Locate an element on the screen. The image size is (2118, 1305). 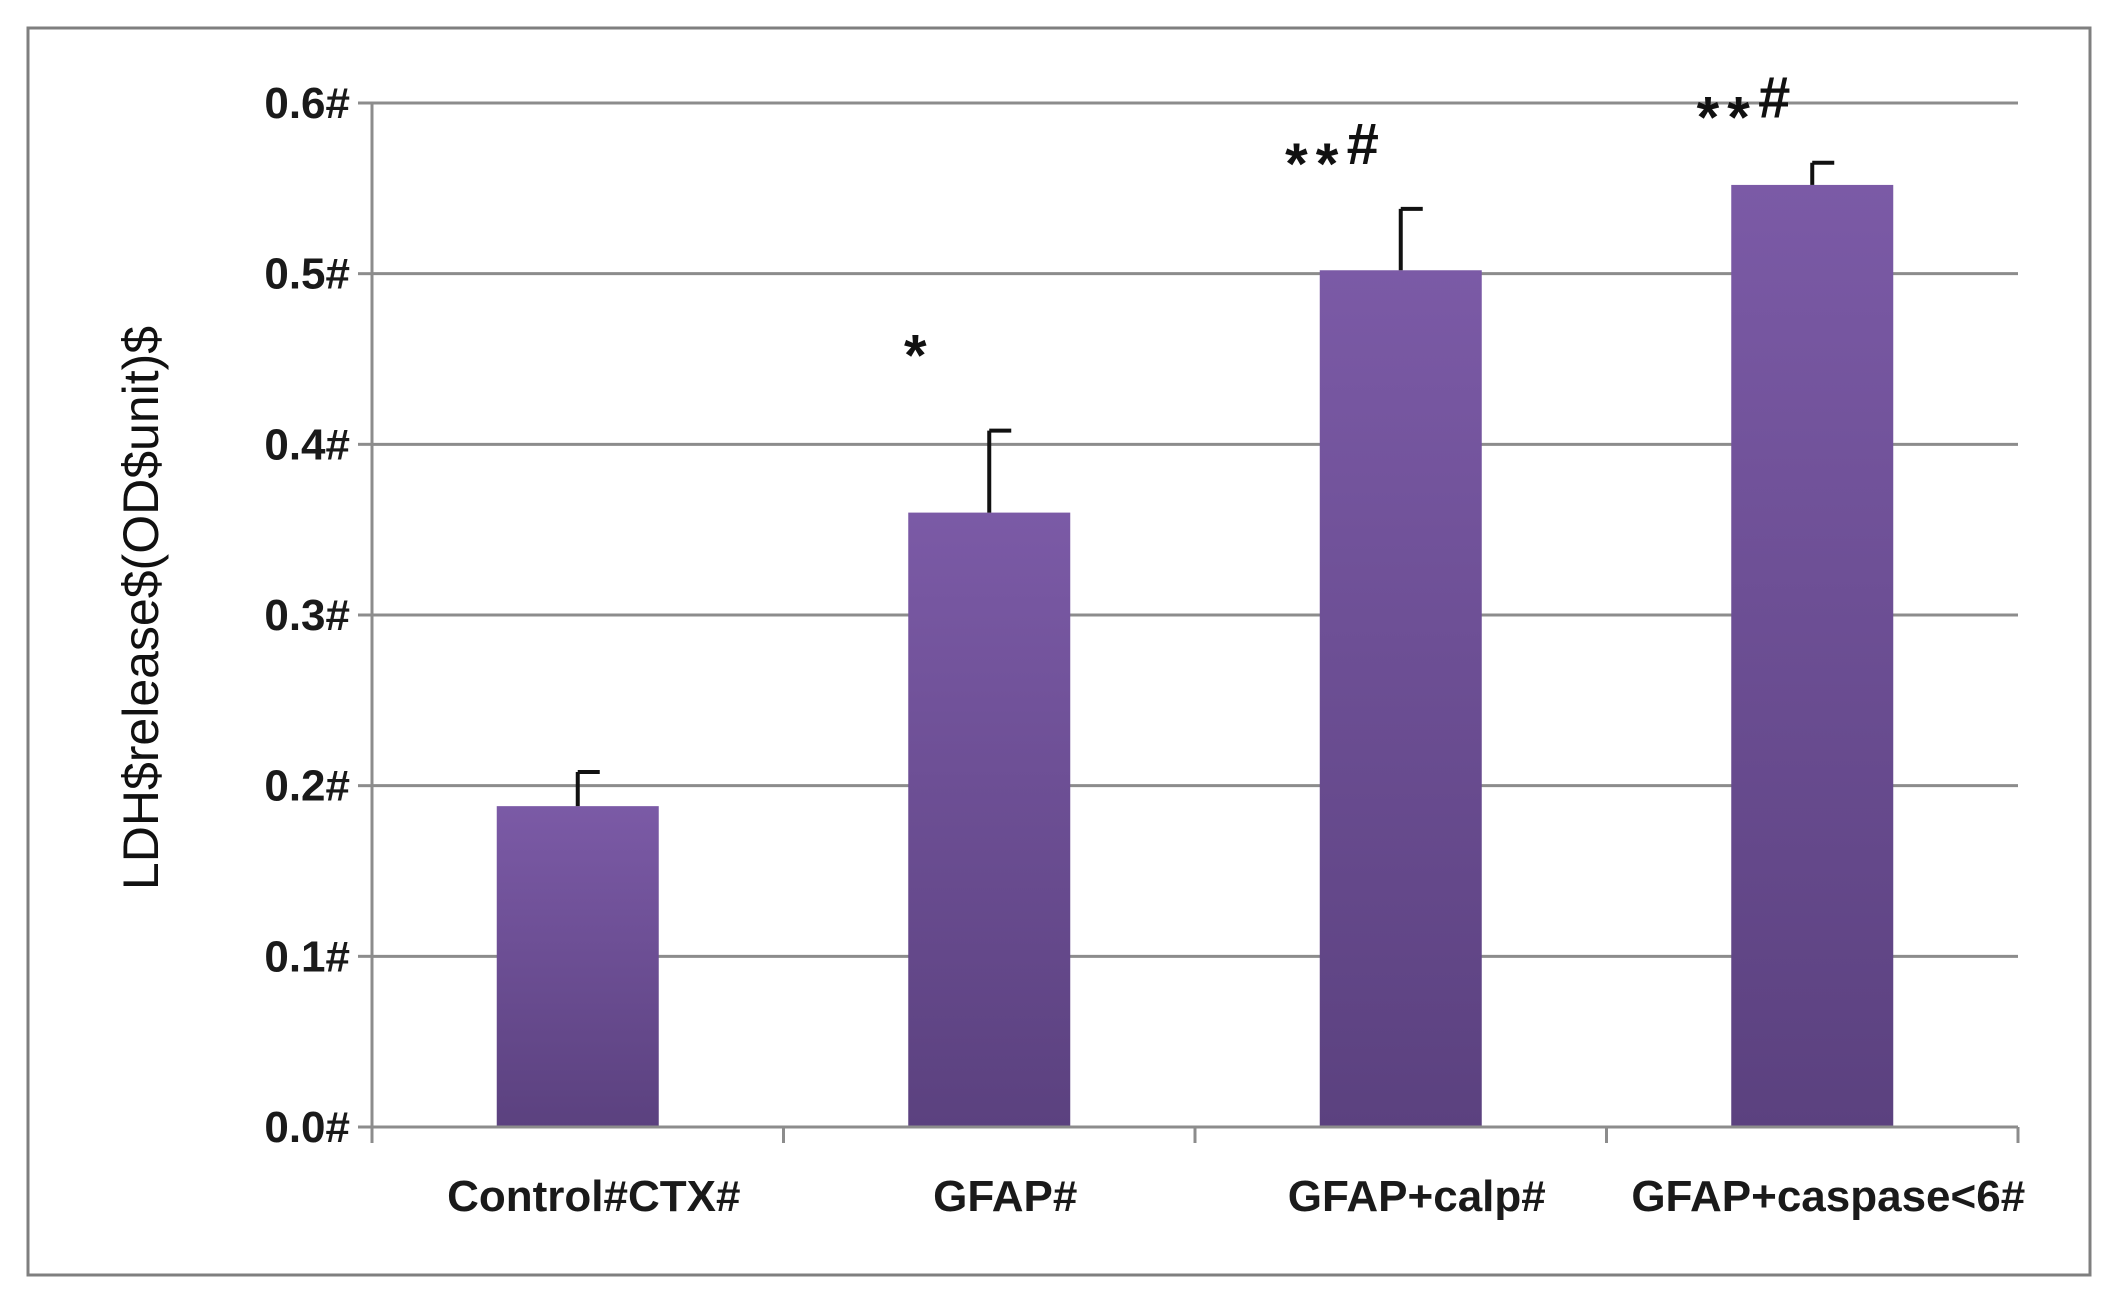
y-tick-label: 0.6# is located at coordinates (307, 103).